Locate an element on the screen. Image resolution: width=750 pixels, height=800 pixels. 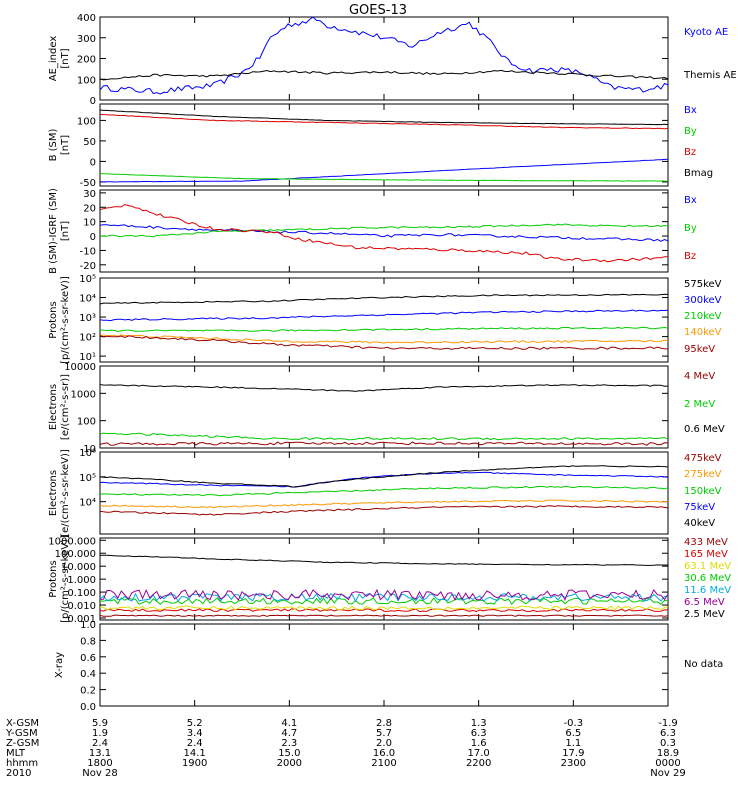
legend-label: By is located at coordinates (690, 228).